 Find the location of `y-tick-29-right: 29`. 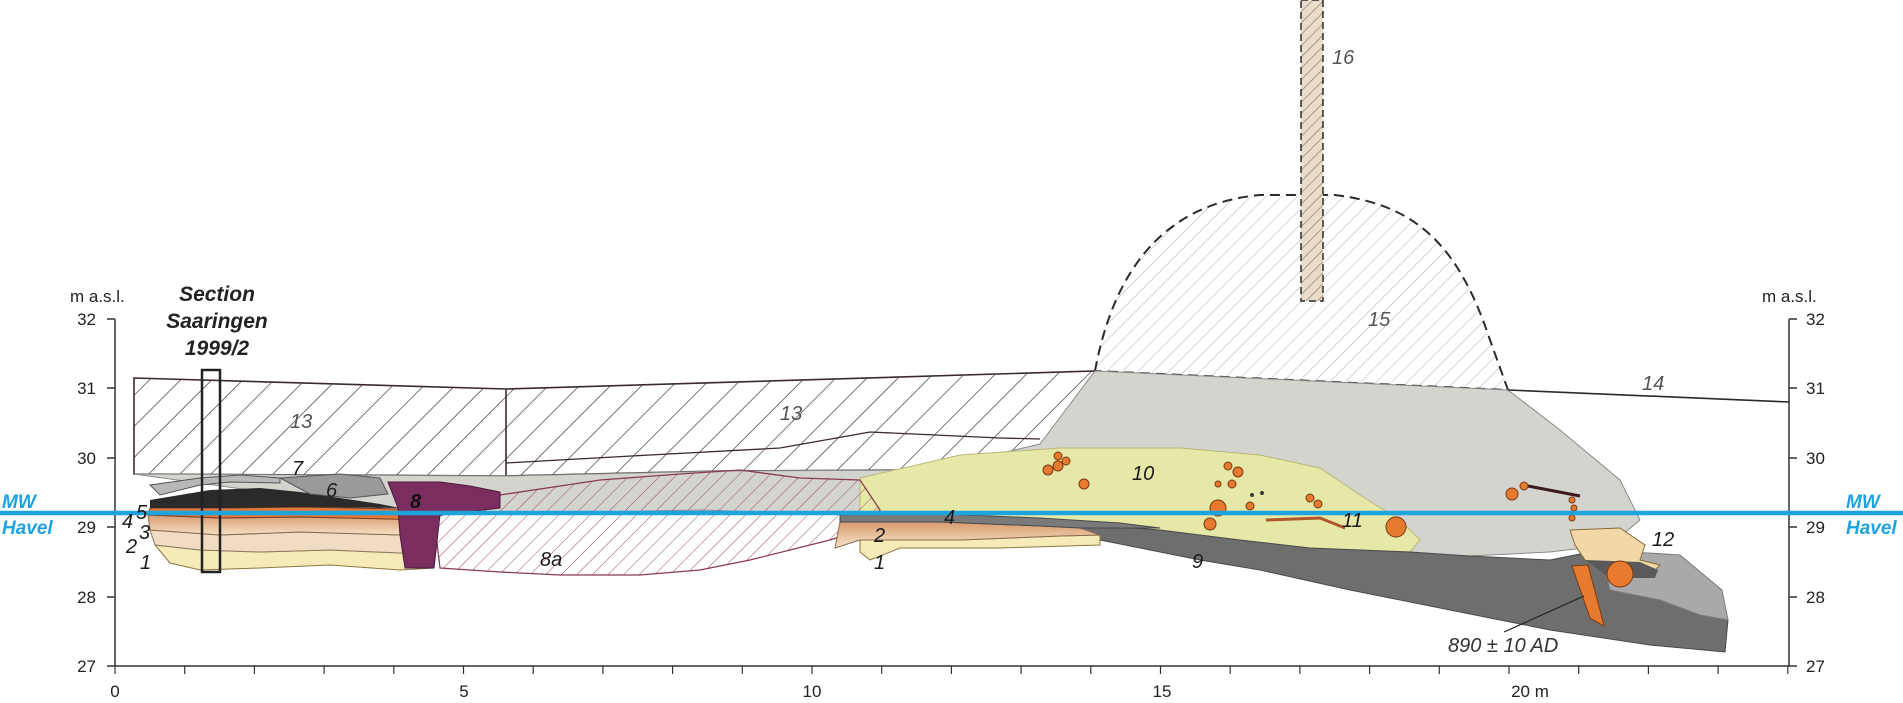

y-tick-29-right: 29 is located at coordinates (1815, 527).